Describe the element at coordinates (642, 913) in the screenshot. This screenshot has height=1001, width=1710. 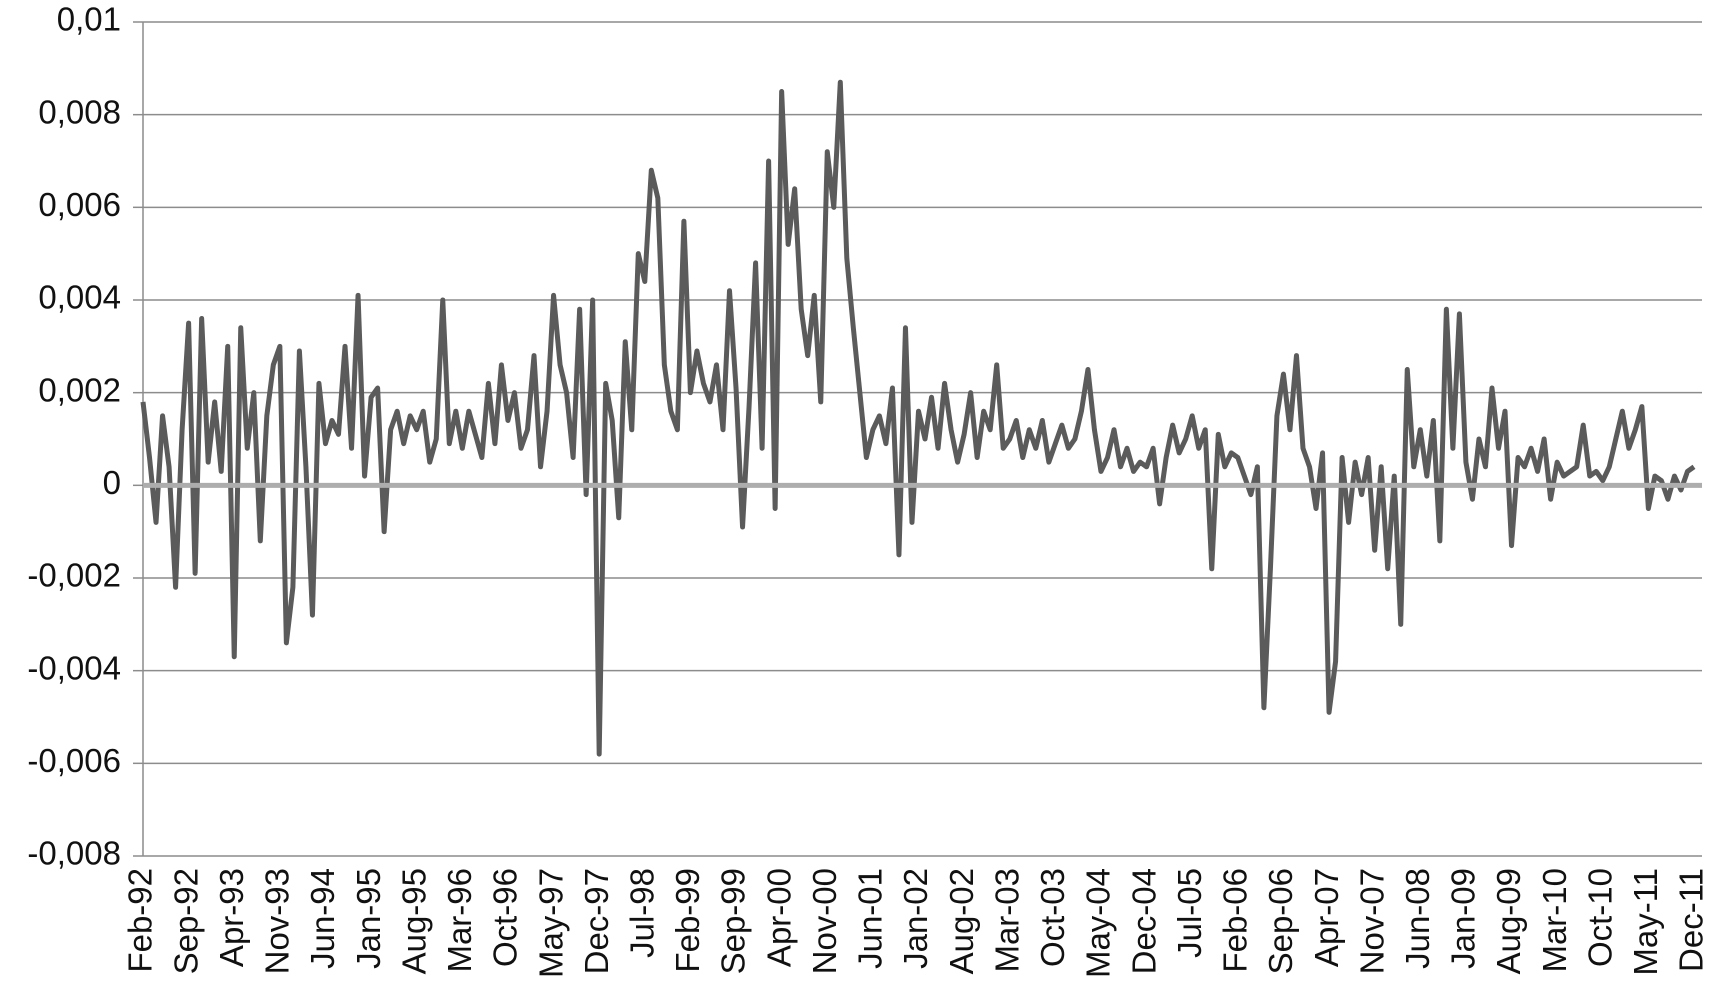
I see `x-tick-label: Jul-98` at that location.